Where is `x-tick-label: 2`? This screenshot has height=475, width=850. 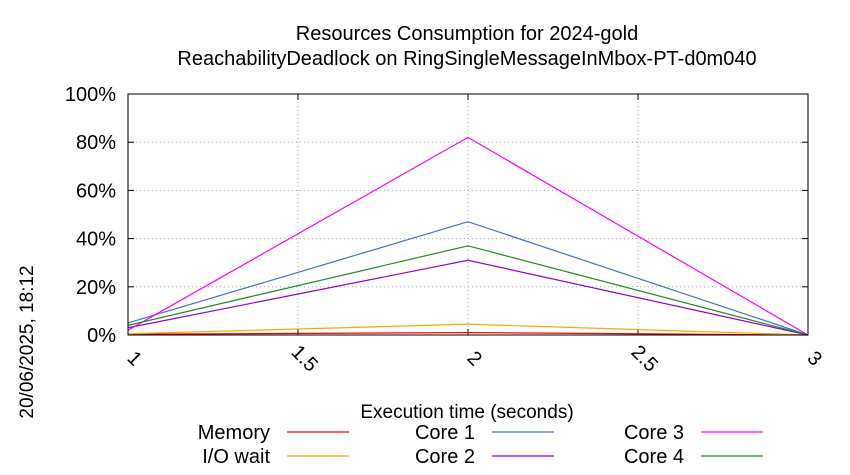
x-tick-label: 2 is located at coordinates (474, 358).